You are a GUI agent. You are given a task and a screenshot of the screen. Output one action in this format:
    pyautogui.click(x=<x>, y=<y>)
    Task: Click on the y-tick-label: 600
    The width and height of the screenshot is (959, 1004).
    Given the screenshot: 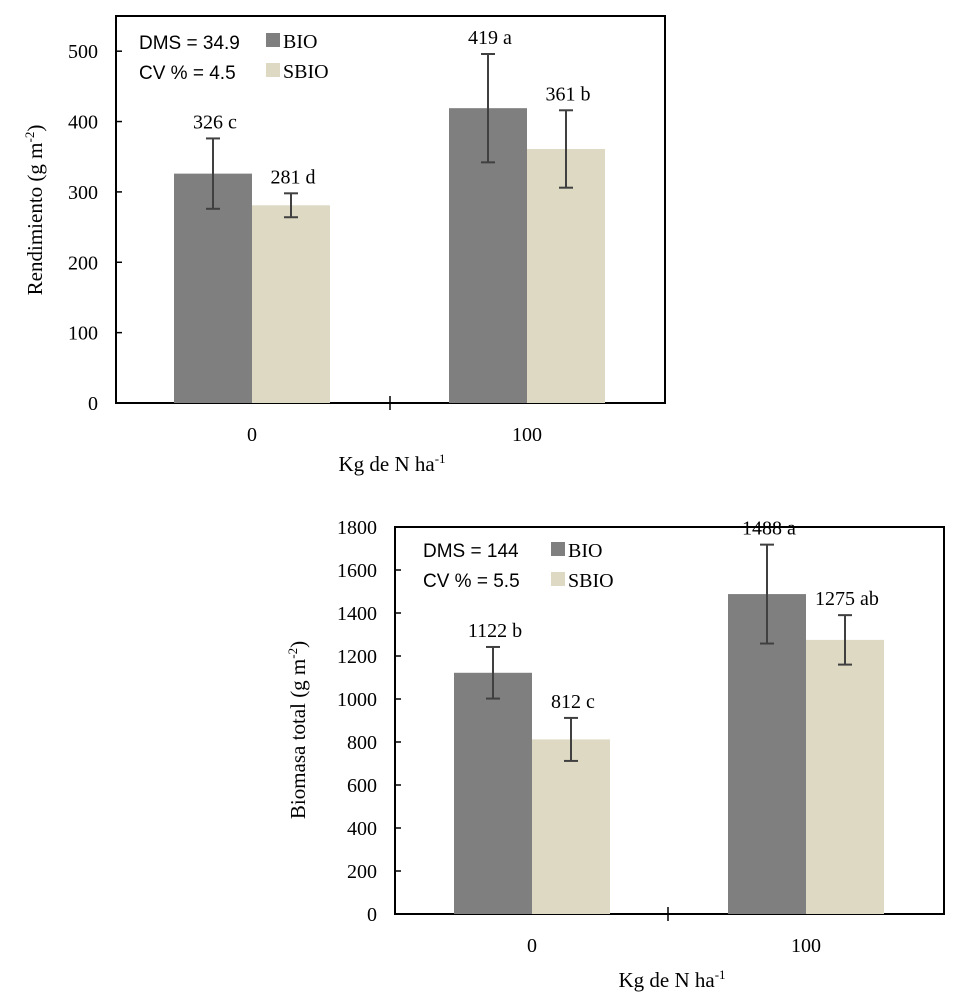 What is the action you would take?
    pyautogui.click(x=362, y=786)
    